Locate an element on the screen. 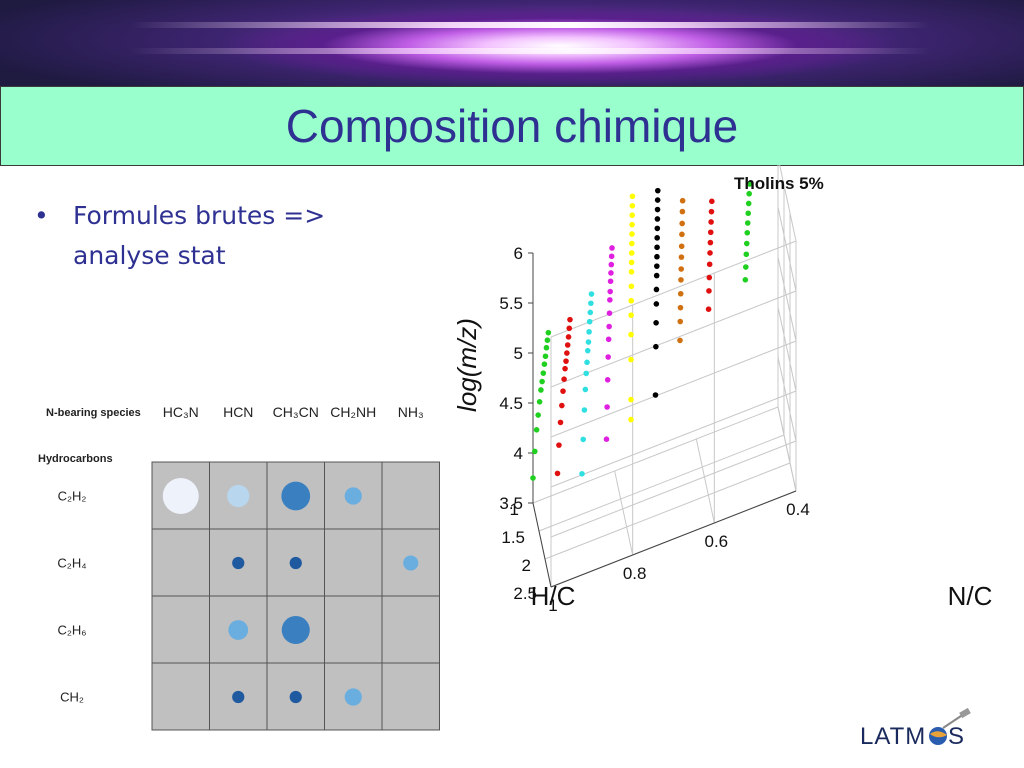 This screenshot has height=768, width=1024. x-tick-label: 1.5 is located at coordinates (513, 537).